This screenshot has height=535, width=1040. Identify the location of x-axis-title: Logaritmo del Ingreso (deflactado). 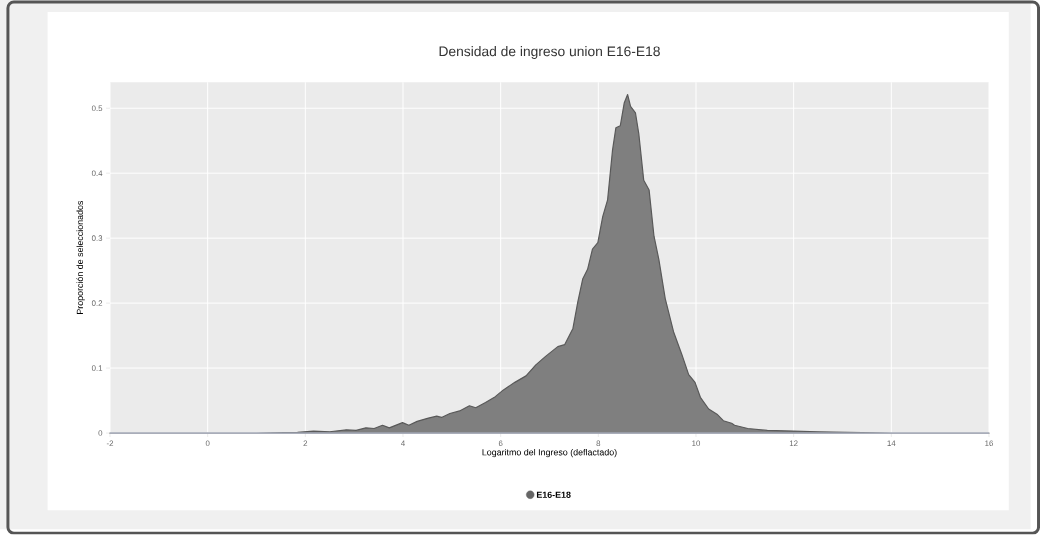
(549, 453).